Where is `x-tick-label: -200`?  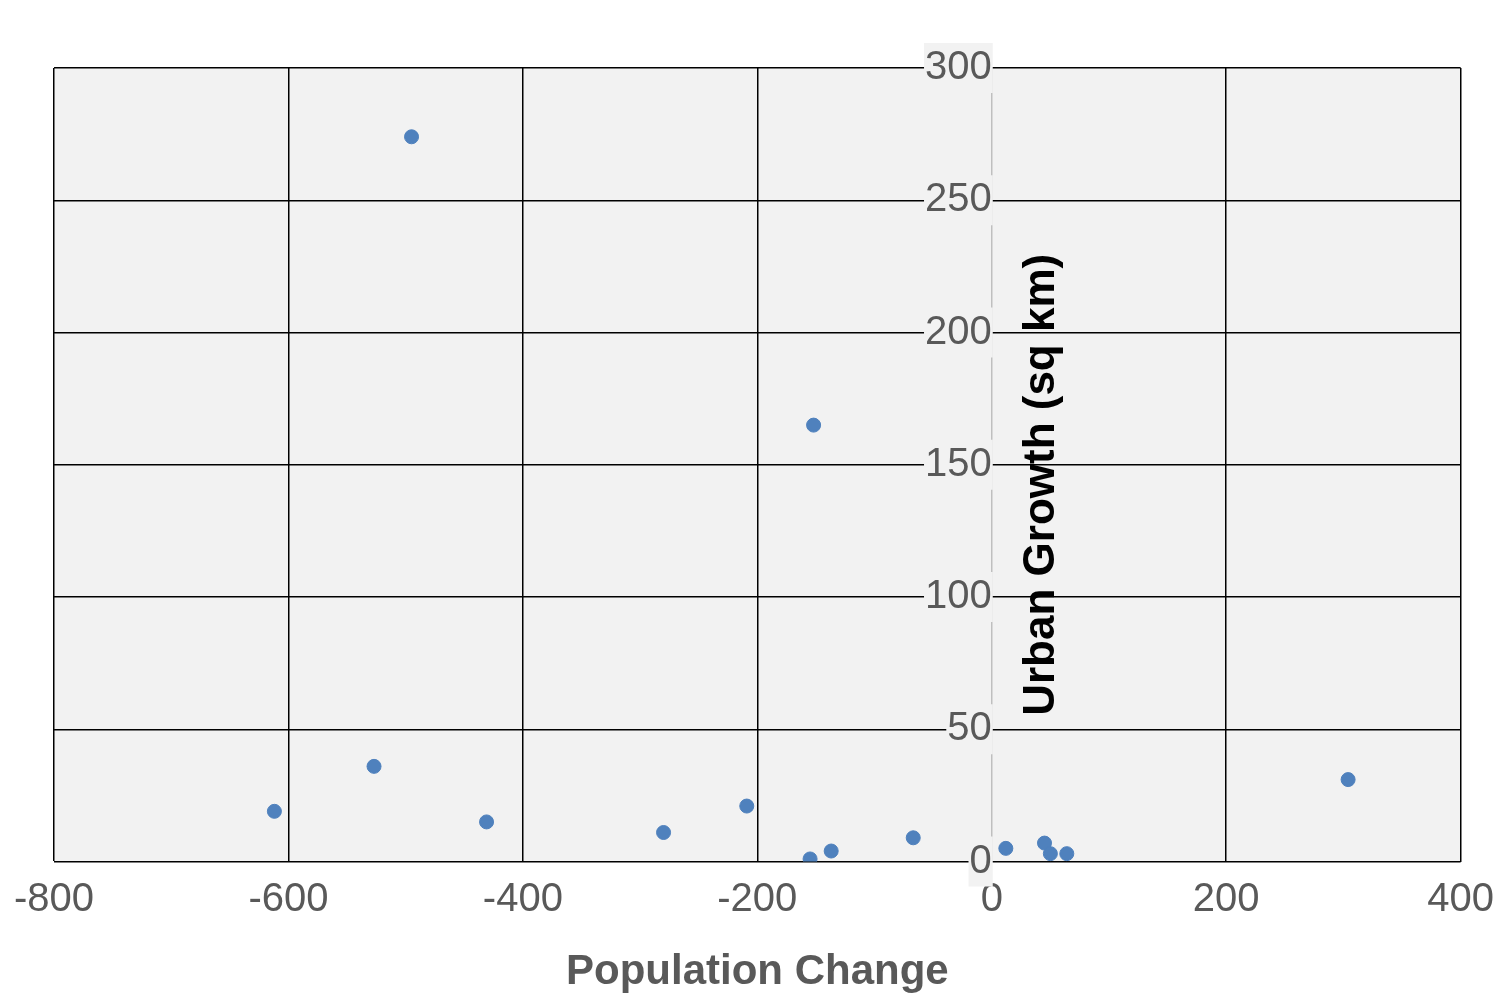 x-tick-label: -200 is located at coordinates (757, 896).